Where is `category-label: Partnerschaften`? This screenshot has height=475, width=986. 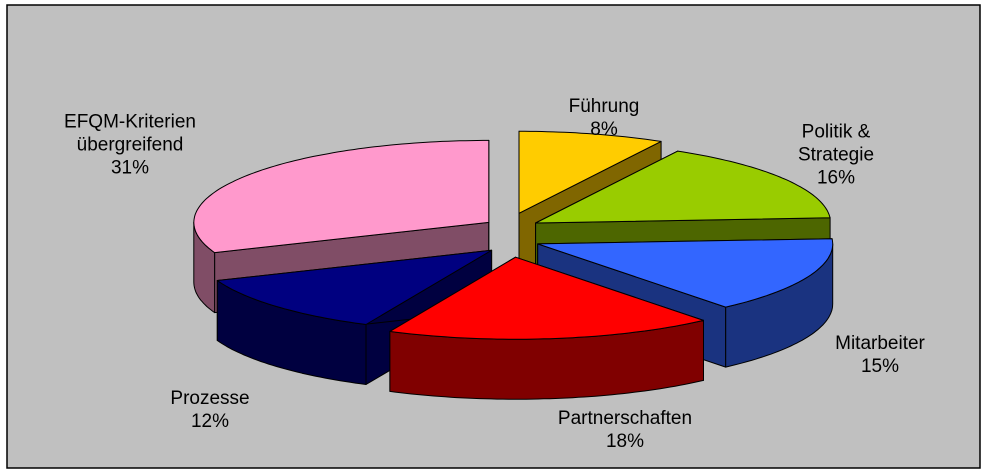
category-label: Partnerschaften is located at coordinates (625, 418).